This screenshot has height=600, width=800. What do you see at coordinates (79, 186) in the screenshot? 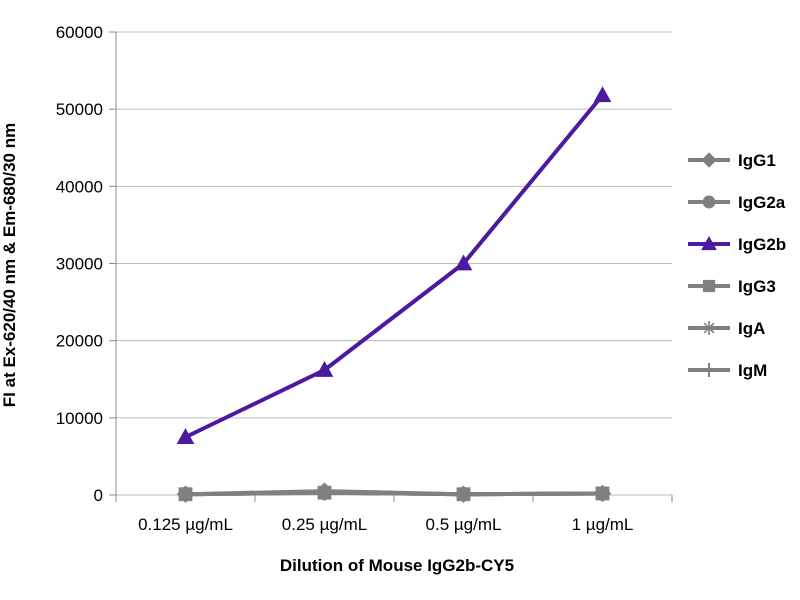
I see `y-tick-label: 40000` at bounding box center [79, 186].